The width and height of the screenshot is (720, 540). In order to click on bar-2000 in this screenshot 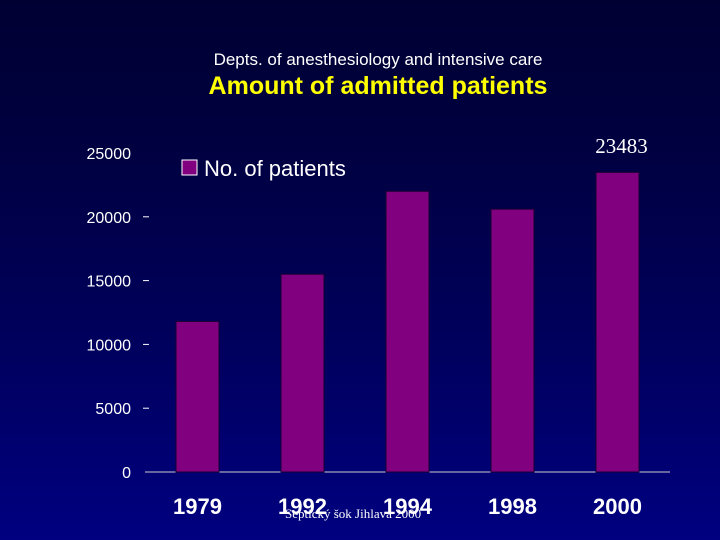, I will do `click(617, 322)`.